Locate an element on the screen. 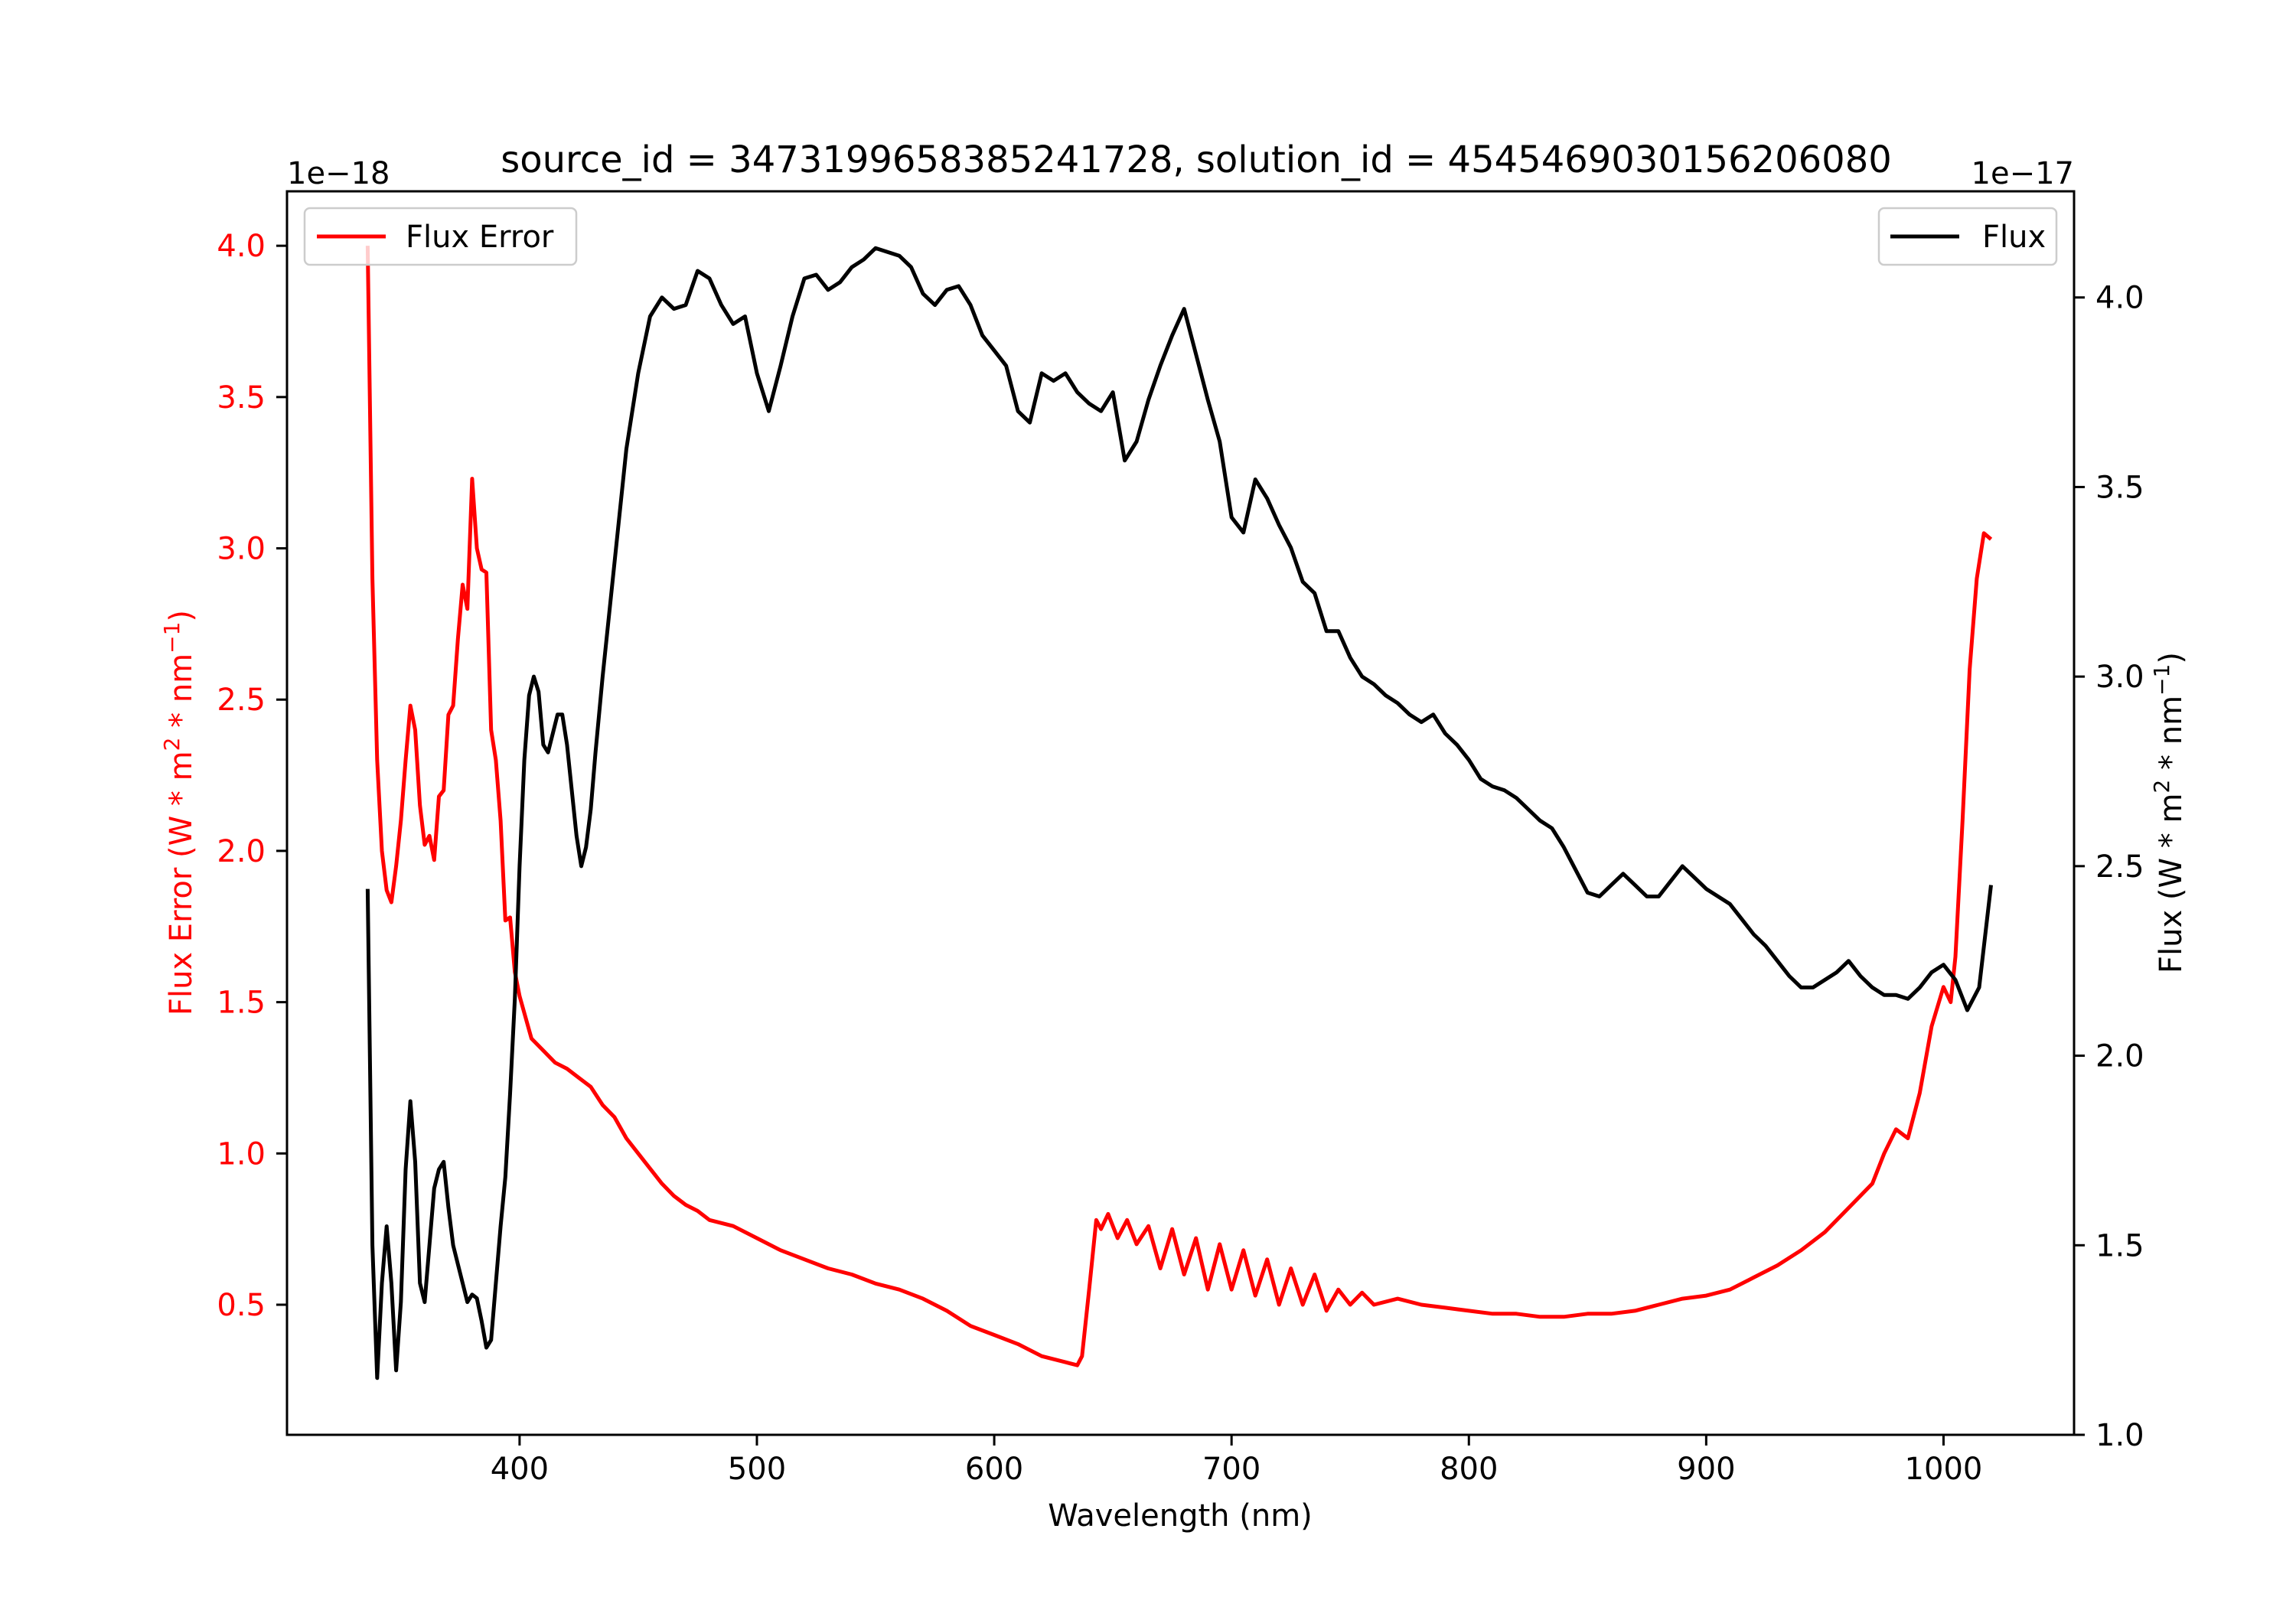  left-y-tick-label: 0.5 is located at coordinates (241, 1305).